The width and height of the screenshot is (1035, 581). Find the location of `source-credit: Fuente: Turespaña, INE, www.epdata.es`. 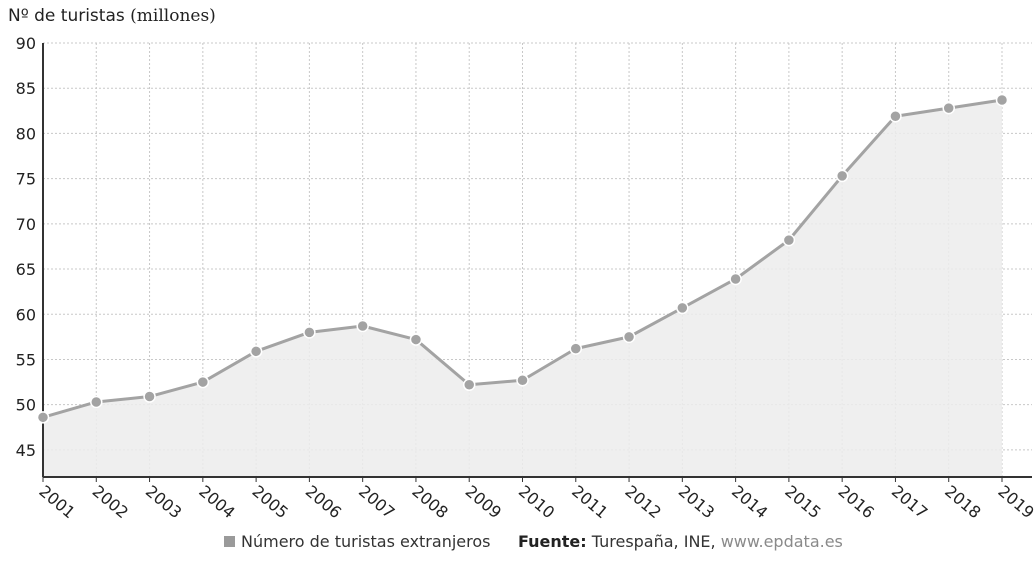

source-credit: Fuente: Turespaña, INE, www.epdata.es is located at coordinates (680, 541).